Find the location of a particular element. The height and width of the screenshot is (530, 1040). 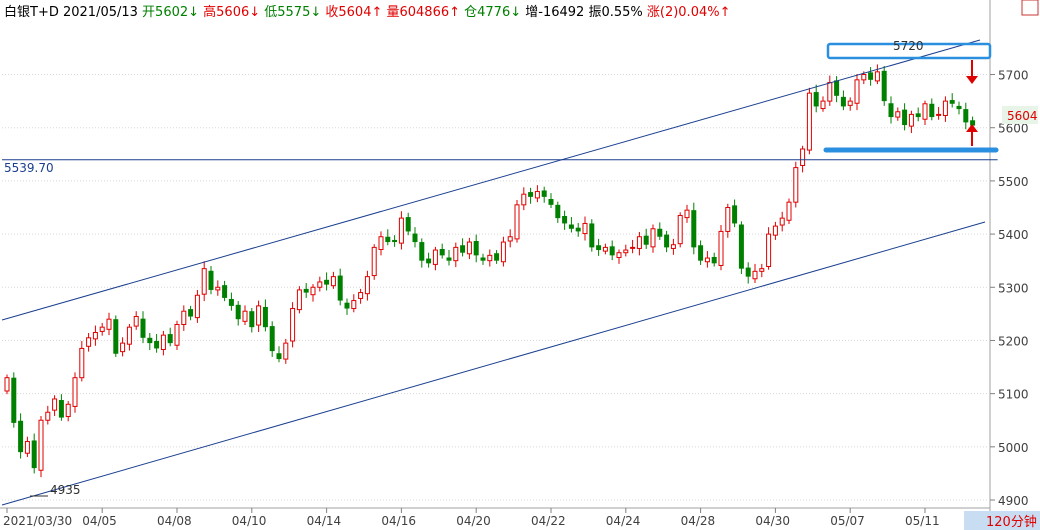

x-tick-label: 05/11 is located at coordinates (922, 521).